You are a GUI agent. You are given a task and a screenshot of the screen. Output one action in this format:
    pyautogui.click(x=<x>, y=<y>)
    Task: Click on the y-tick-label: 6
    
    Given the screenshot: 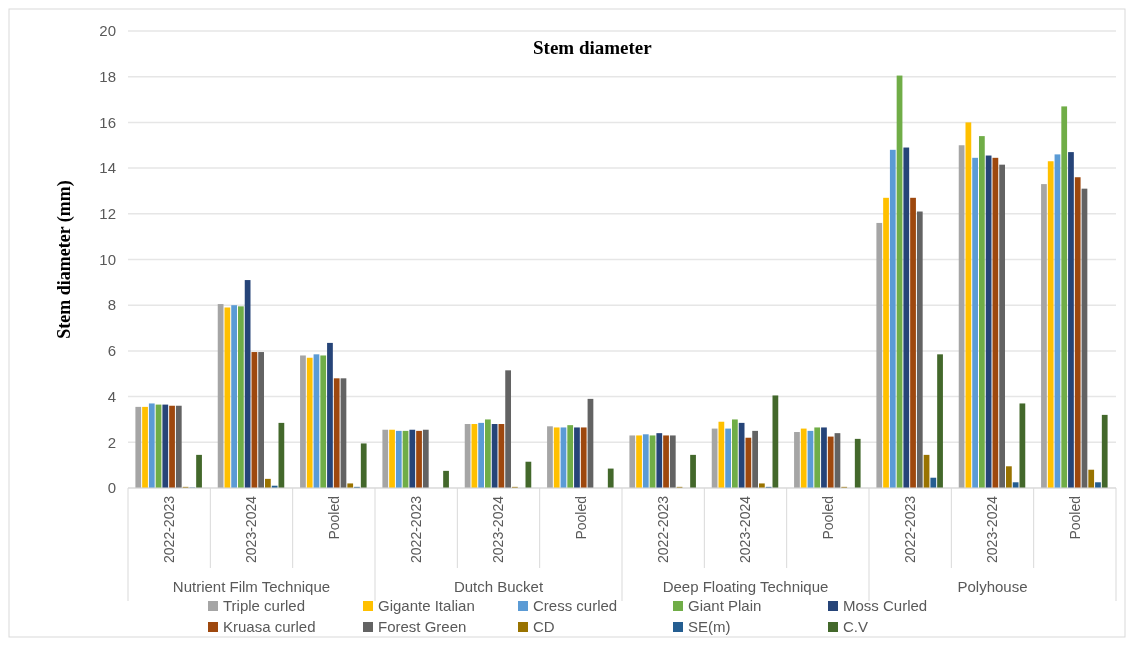 What is the action you would take?
    pyautogui.click(x=111, y=351)
    